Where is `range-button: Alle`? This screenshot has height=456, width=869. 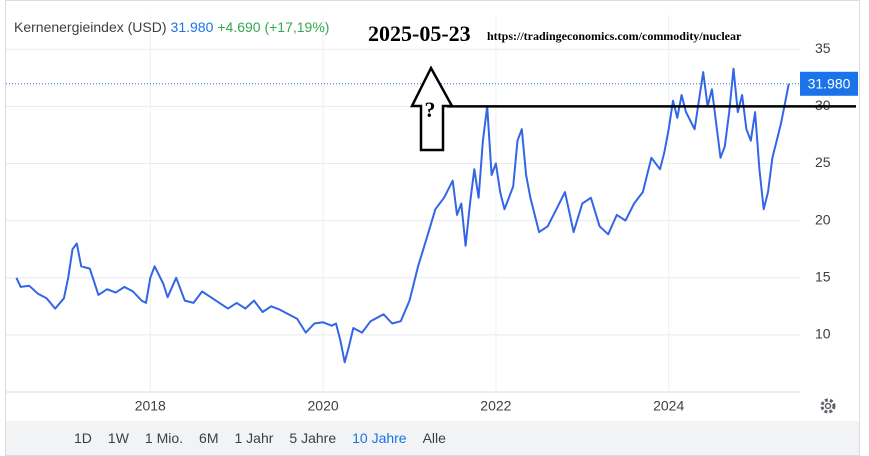 range-button: Alle is located at coordinates (434, 438).